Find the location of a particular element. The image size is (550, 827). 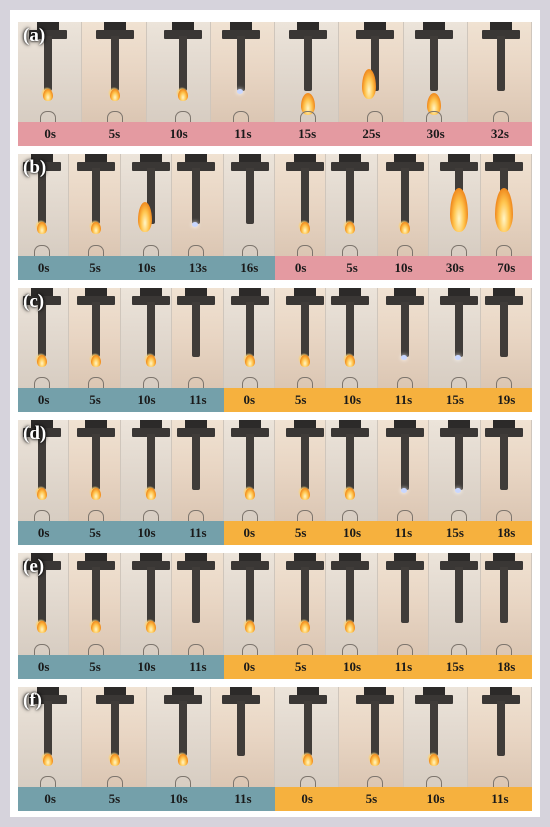

time-label: 15s is located at coordinates (307, 133).